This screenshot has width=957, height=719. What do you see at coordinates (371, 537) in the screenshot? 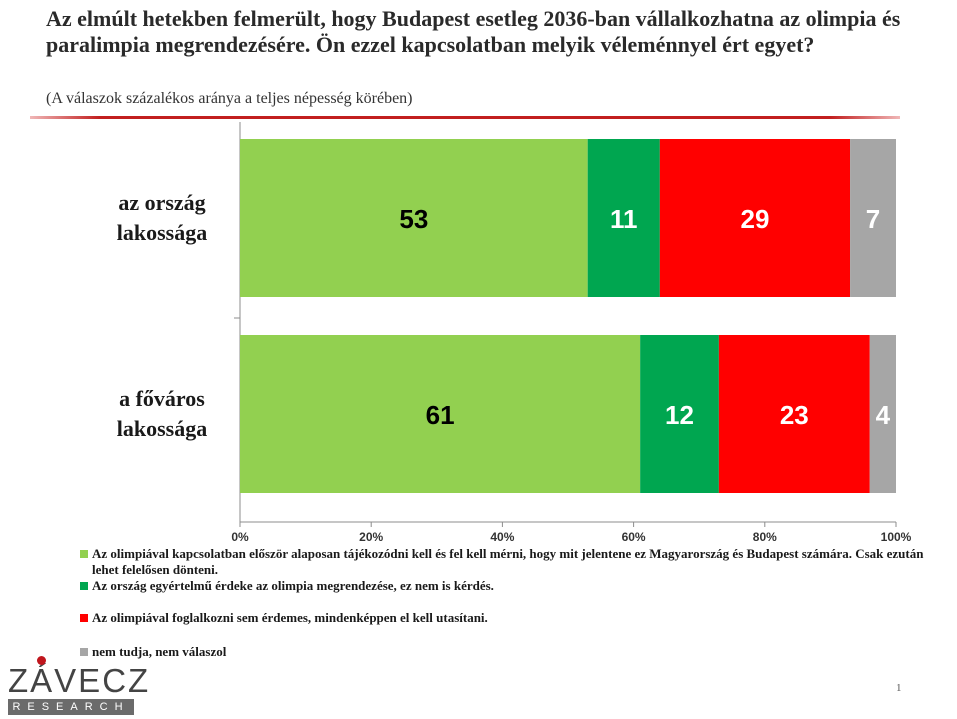
I see `x-tick-label: 20%` at bounding box center [371, 537].